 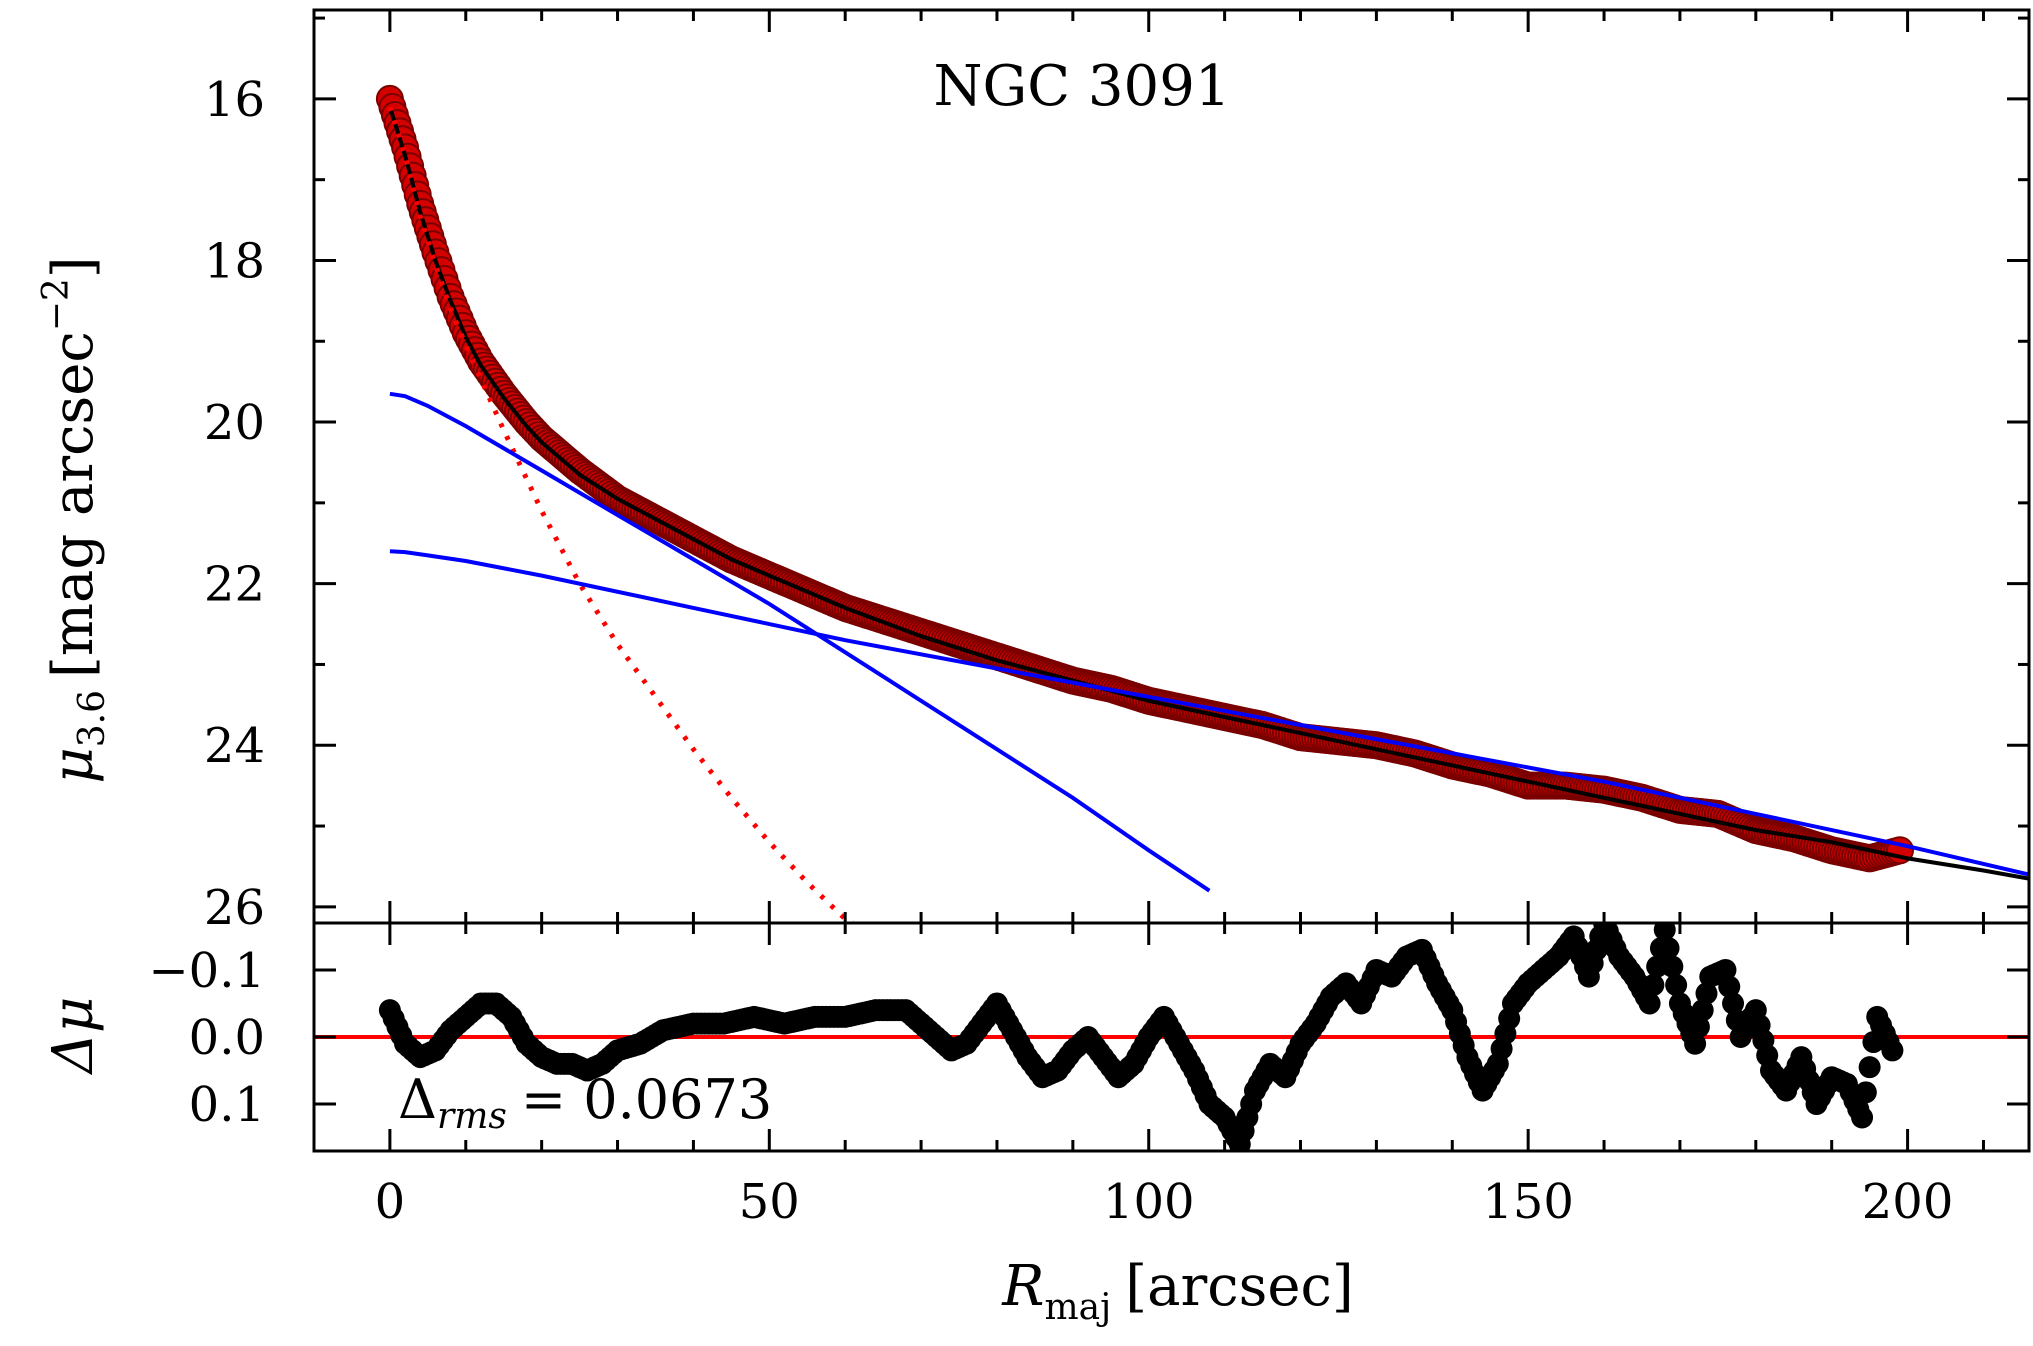 I want to click on xtick-labels: 0 50 100 150 200, so click(x=1164, y=1202).